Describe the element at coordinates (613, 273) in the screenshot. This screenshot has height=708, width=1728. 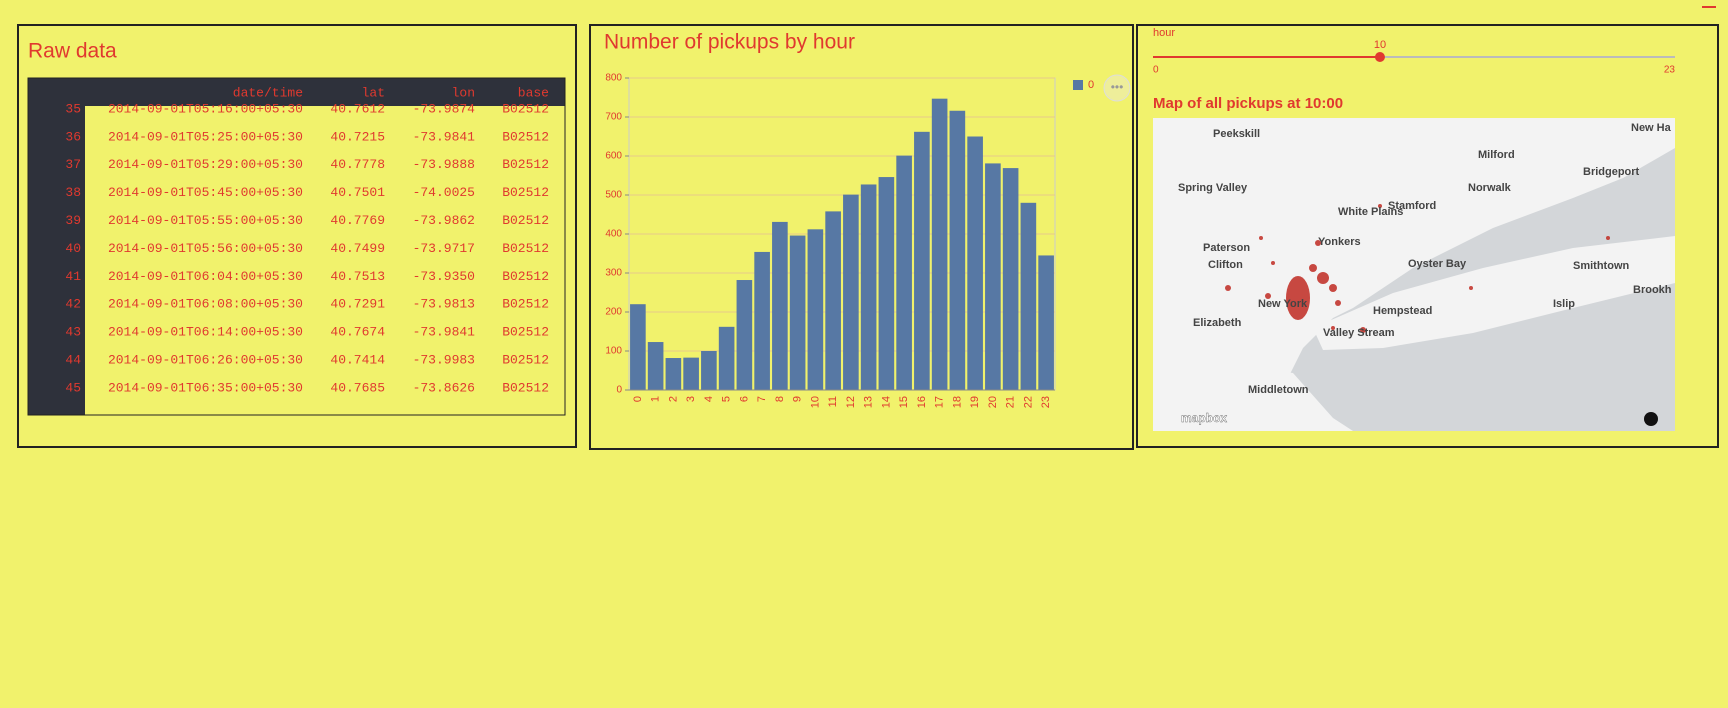
I see `y-tick-label: 300` at that location.